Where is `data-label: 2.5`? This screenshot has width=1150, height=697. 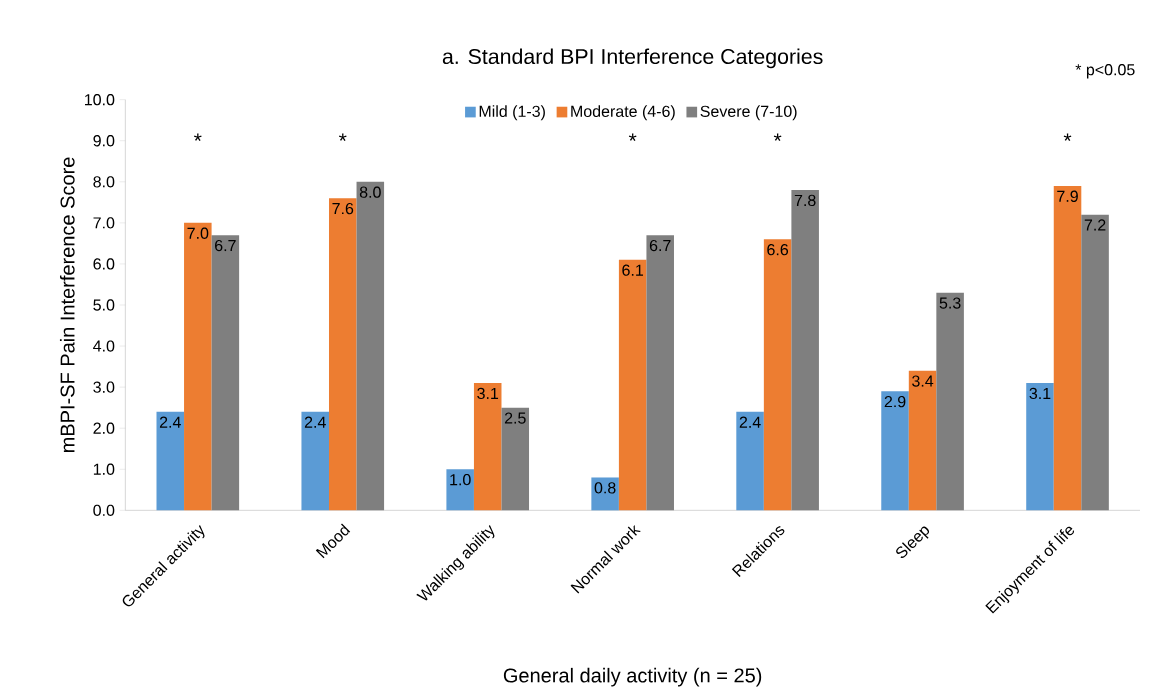
data-label: 2.5 is located at coordinates (515, 418).